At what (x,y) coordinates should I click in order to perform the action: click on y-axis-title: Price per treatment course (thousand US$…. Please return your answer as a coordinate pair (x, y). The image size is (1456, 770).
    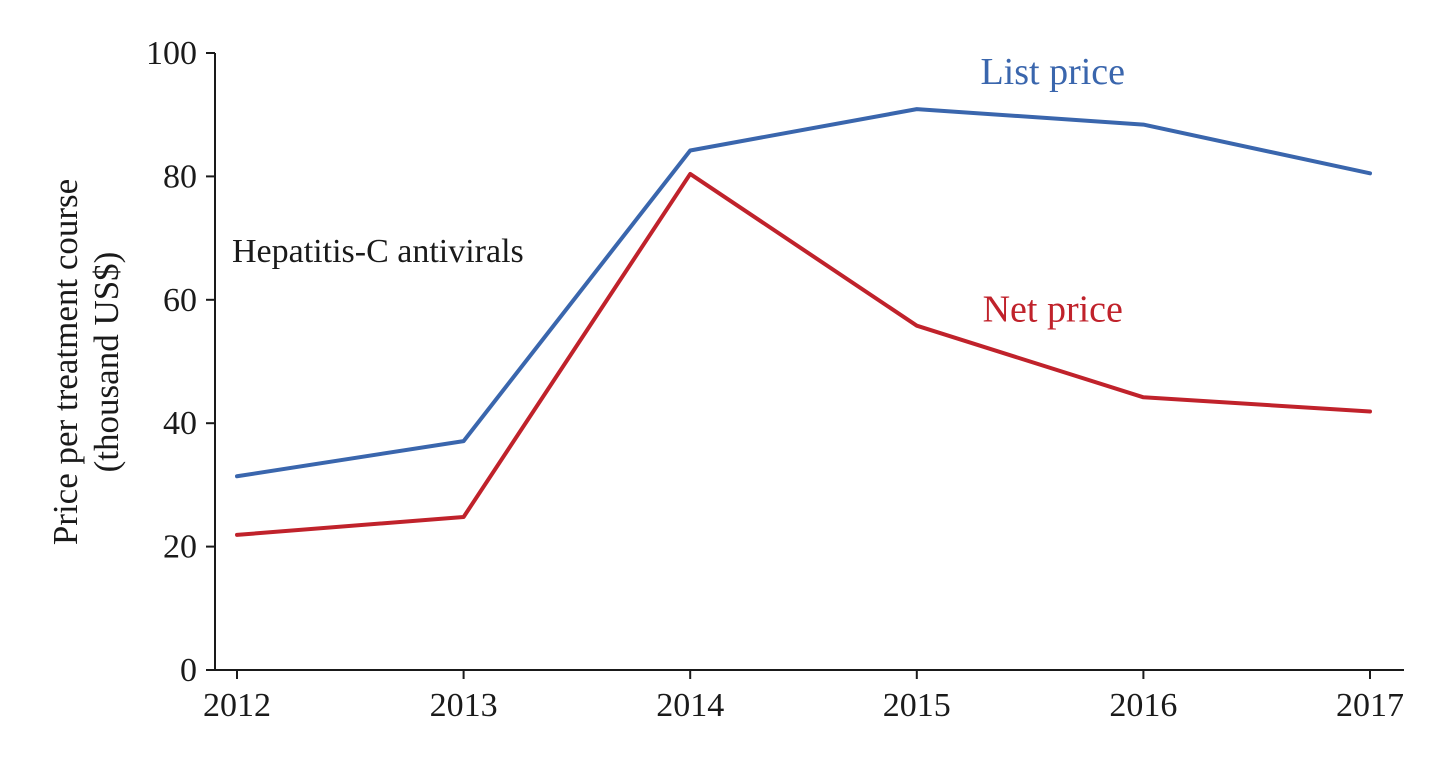
    Looking at the image, I should click on (86, 362).